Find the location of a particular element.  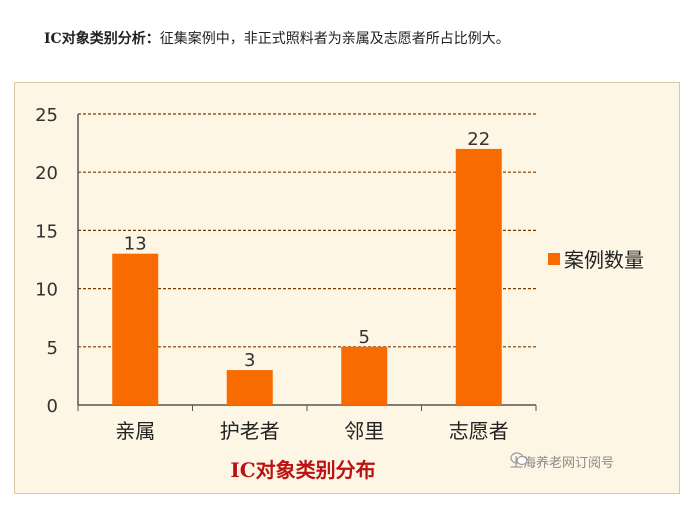

bar-value-label: 3 is located at coordinates (249, 360).